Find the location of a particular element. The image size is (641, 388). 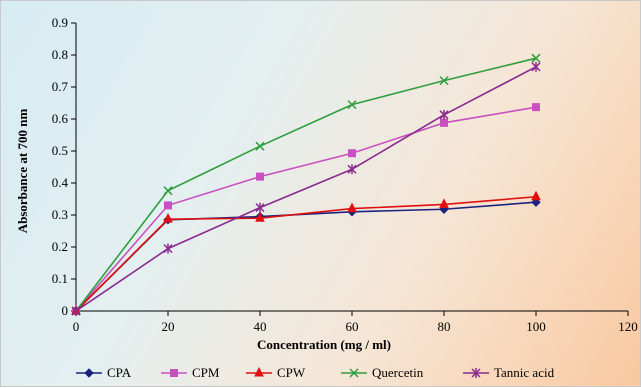

legend-item-cpa: CPA is located at coordinates (104, 372).